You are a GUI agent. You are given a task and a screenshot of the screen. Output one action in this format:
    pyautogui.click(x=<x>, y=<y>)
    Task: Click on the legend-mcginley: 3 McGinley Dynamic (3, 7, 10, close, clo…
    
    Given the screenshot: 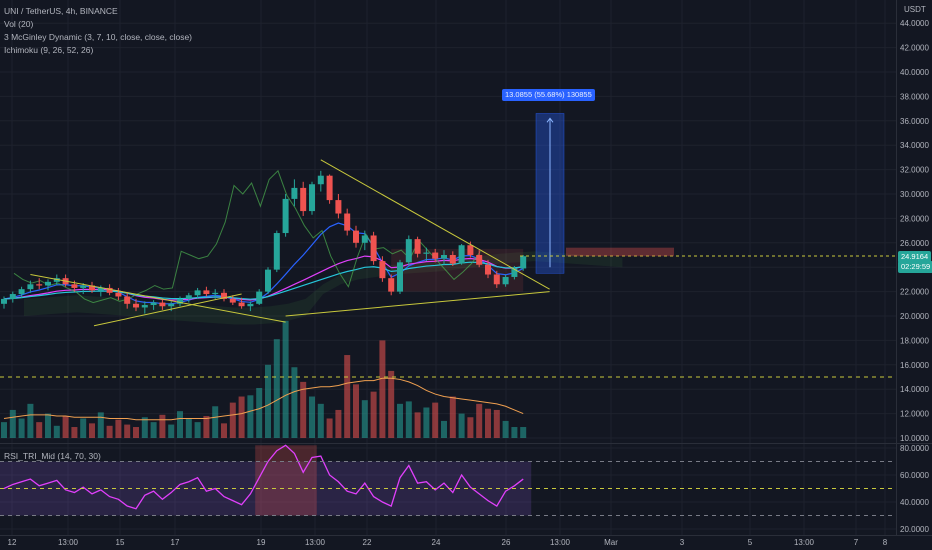 What is the action you would take?
    pyautogui.click(x=98, y=37)
    